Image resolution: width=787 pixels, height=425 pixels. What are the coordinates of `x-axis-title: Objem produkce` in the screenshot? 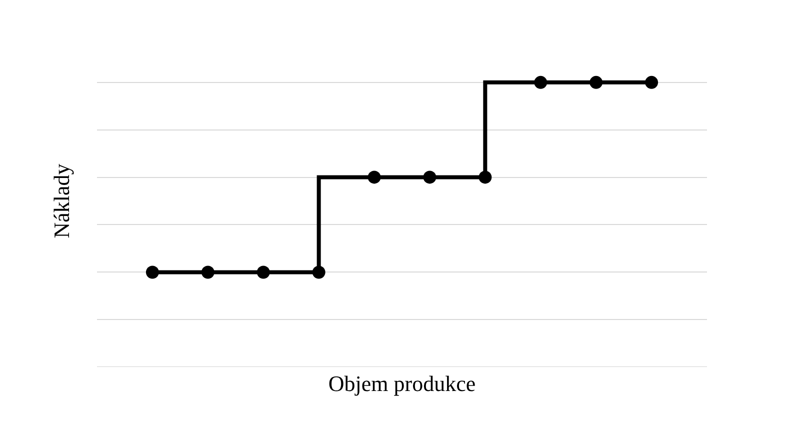 It's located at (402, 383).